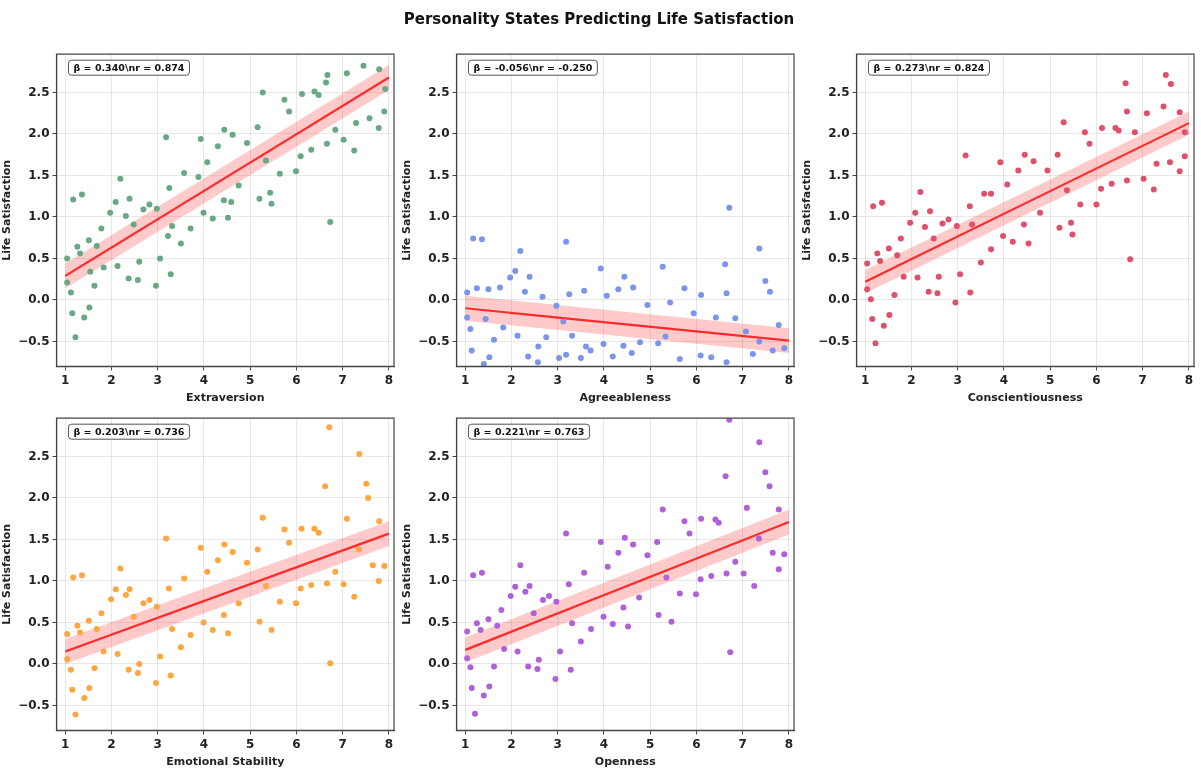  Describe the element at coordinates (625, 762) in the screenshot. I see `x-axis-title: Openness` at that location.